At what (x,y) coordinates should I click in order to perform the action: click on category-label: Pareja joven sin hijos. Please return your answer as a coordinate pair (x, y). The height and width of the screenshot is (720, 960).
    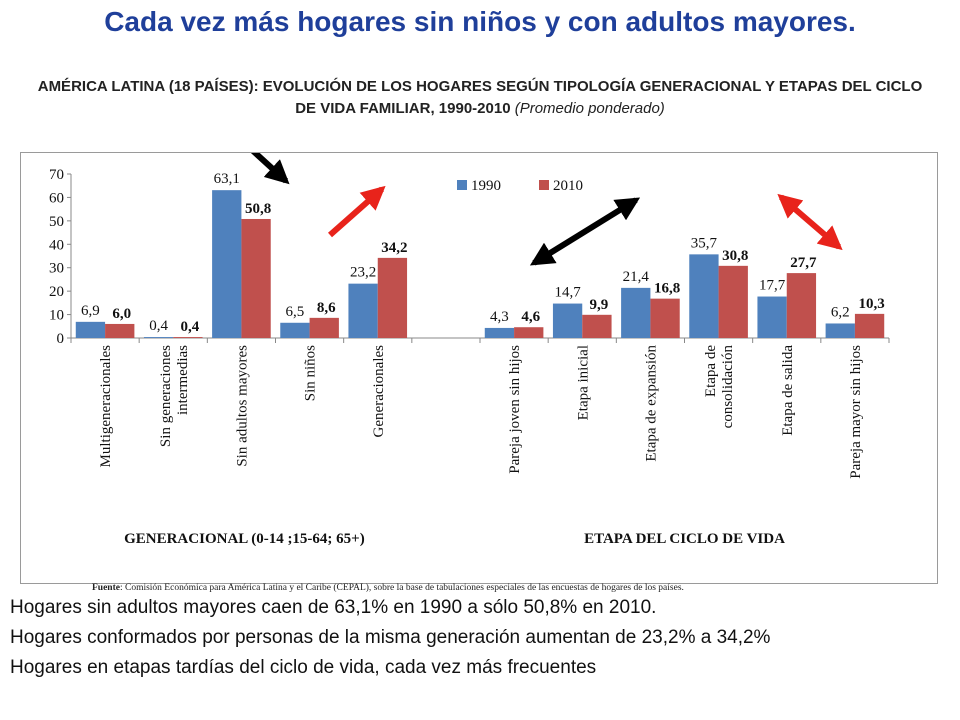
    Looking at the image, I should click on (515, 409).